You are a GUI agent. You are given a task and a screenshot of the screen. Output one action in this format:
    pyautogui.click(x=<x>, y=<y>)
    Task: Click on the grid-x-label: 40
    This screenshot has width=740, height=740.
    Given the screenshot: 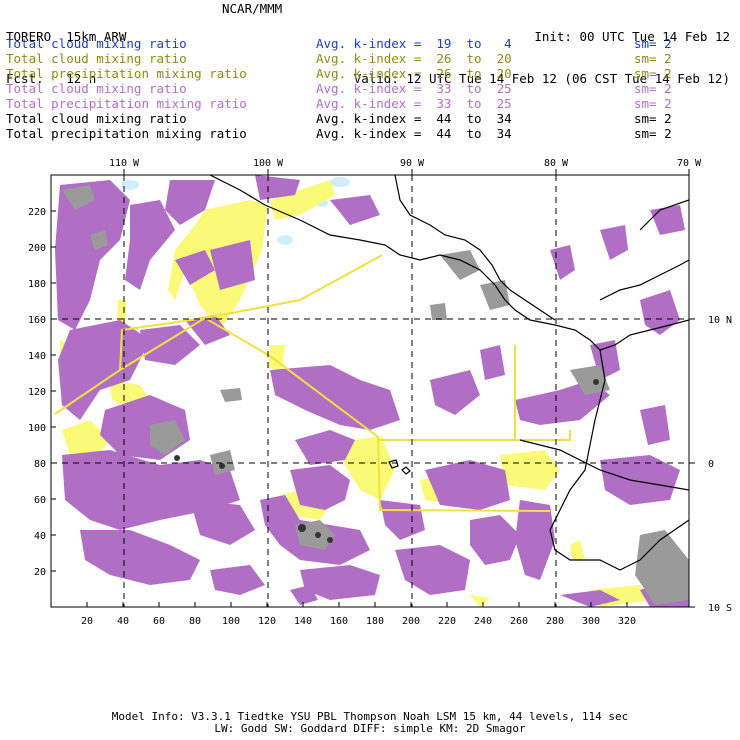 What is the action you would take?
    pyautogui.click(x=123, y=621)
    